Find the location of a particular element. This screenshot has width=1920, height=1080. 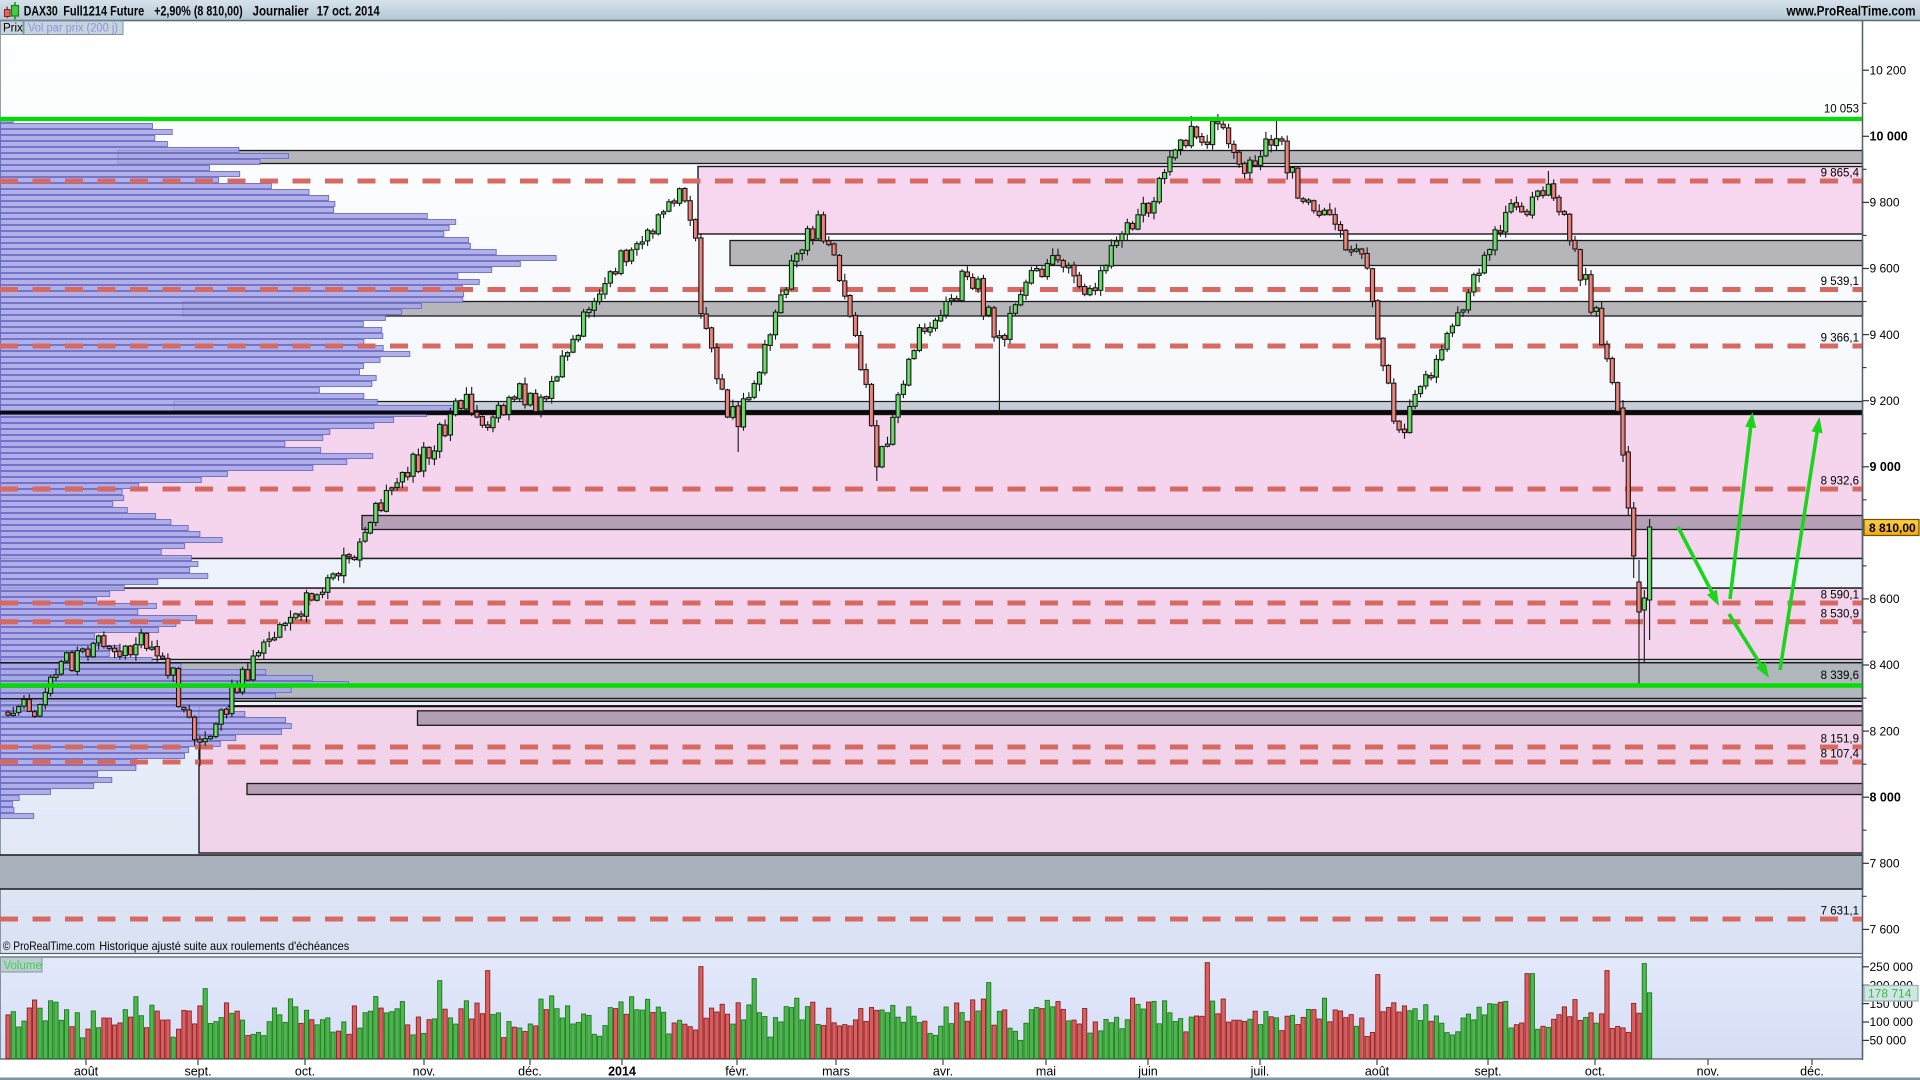

svg-text: 9 539,1 is located at coordinates (1840, 282).